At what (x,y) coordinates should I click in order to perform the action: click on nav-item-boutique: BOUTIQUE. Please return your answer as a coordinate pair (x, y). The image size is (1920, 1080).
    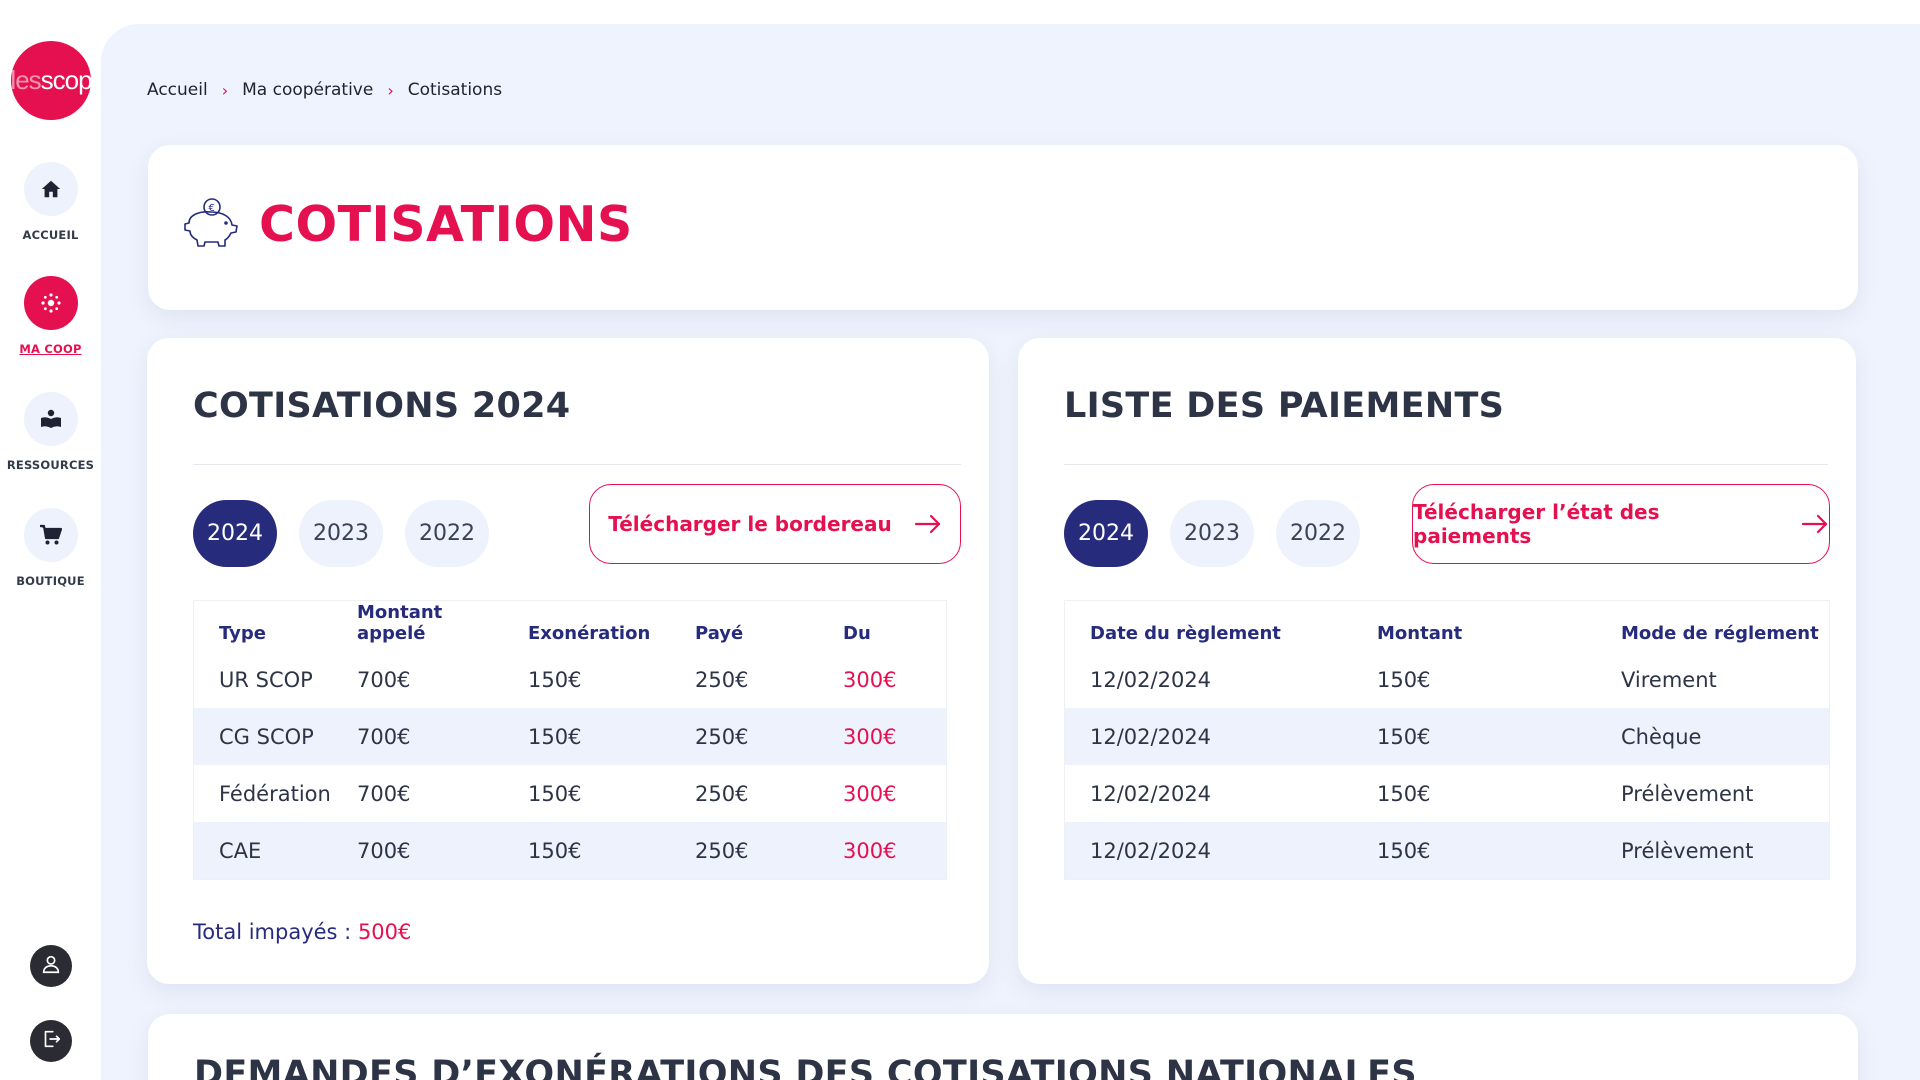
    Looking at the image, I should click on (50, 548).